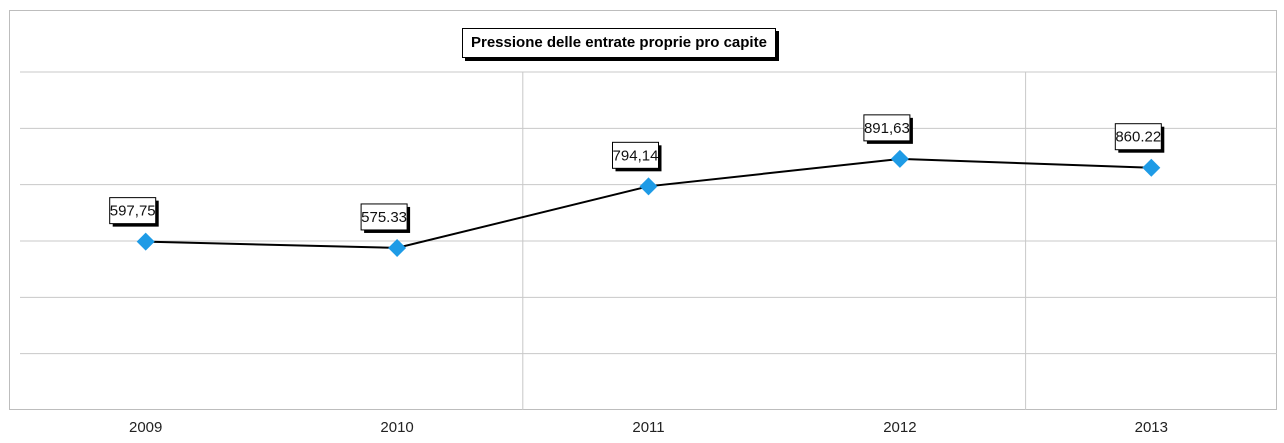 Image resolution: width=1284 pixels, height=443 pixels. Describe the element at coordinates (1151, 427) in the screenshot. I see `x-tick-label: 2013` at that location.